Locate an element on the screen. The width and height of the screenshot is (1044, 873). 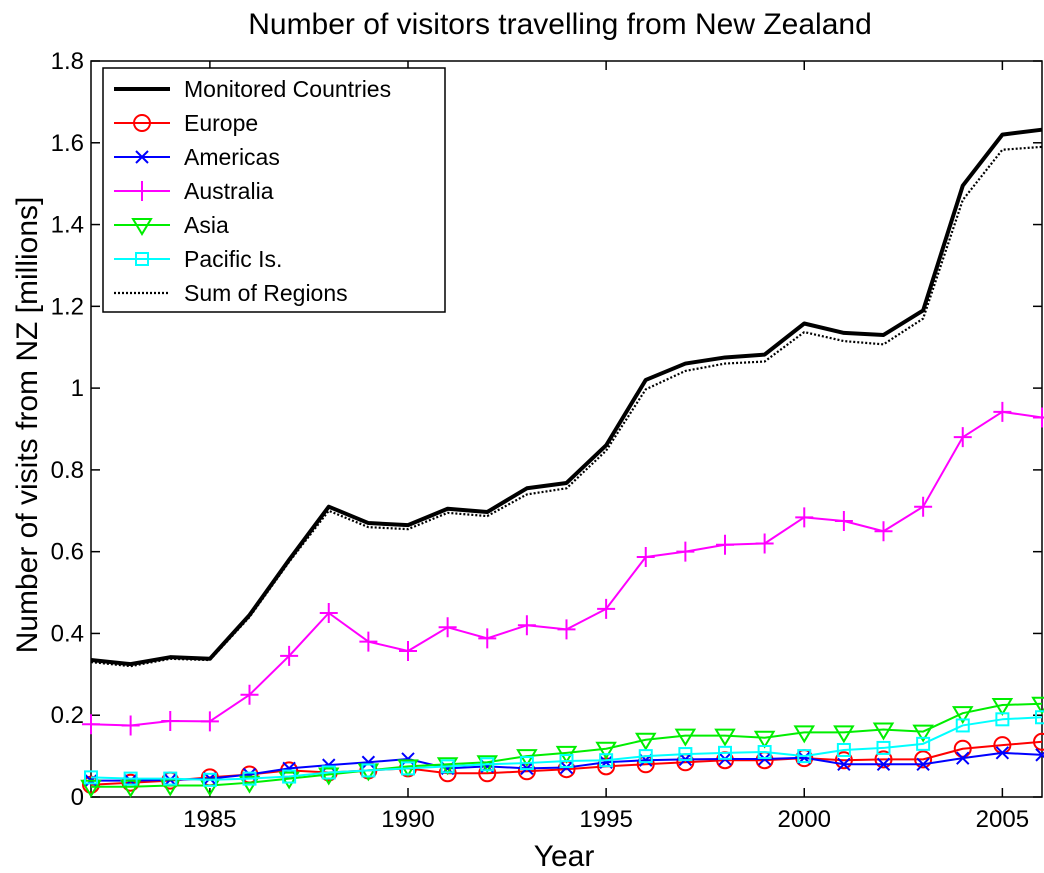
legend-item: Americas is located at coordinates (197, 157).